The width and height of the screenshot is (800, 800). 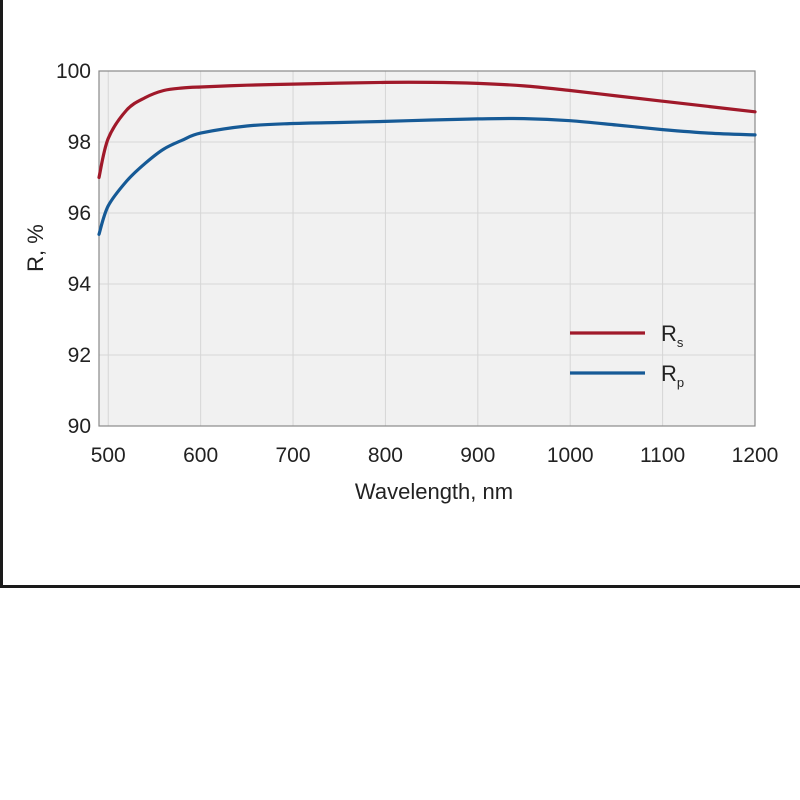 What do you see at coordinates (627, 355) in the screenshot?
I see `legend: Rs Rp` at bounding box center [627, 355].